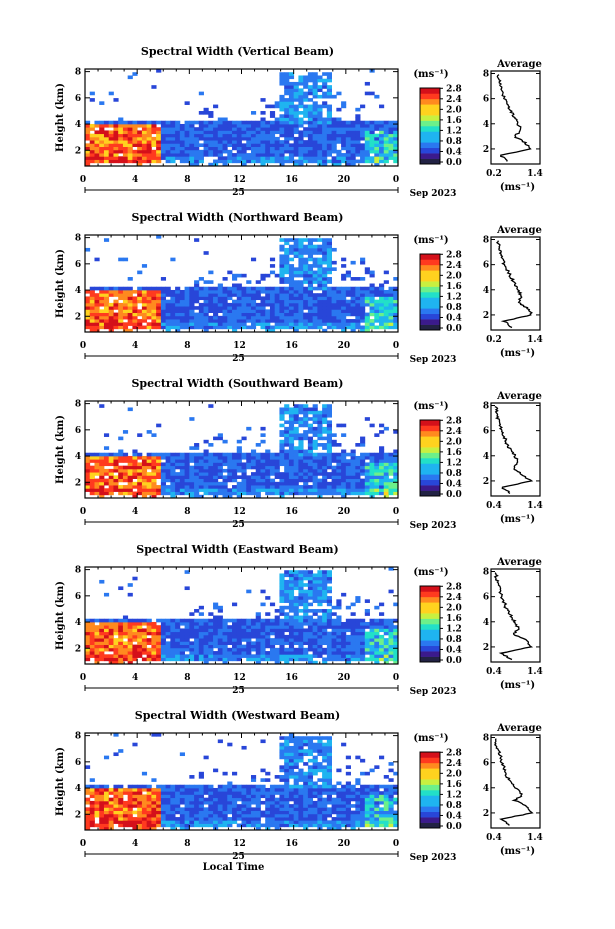  What do you see at coordinates (60, 117) in the screenshot?
I see `y-axis-label: Height (km)` at bounding box center [60, 117].